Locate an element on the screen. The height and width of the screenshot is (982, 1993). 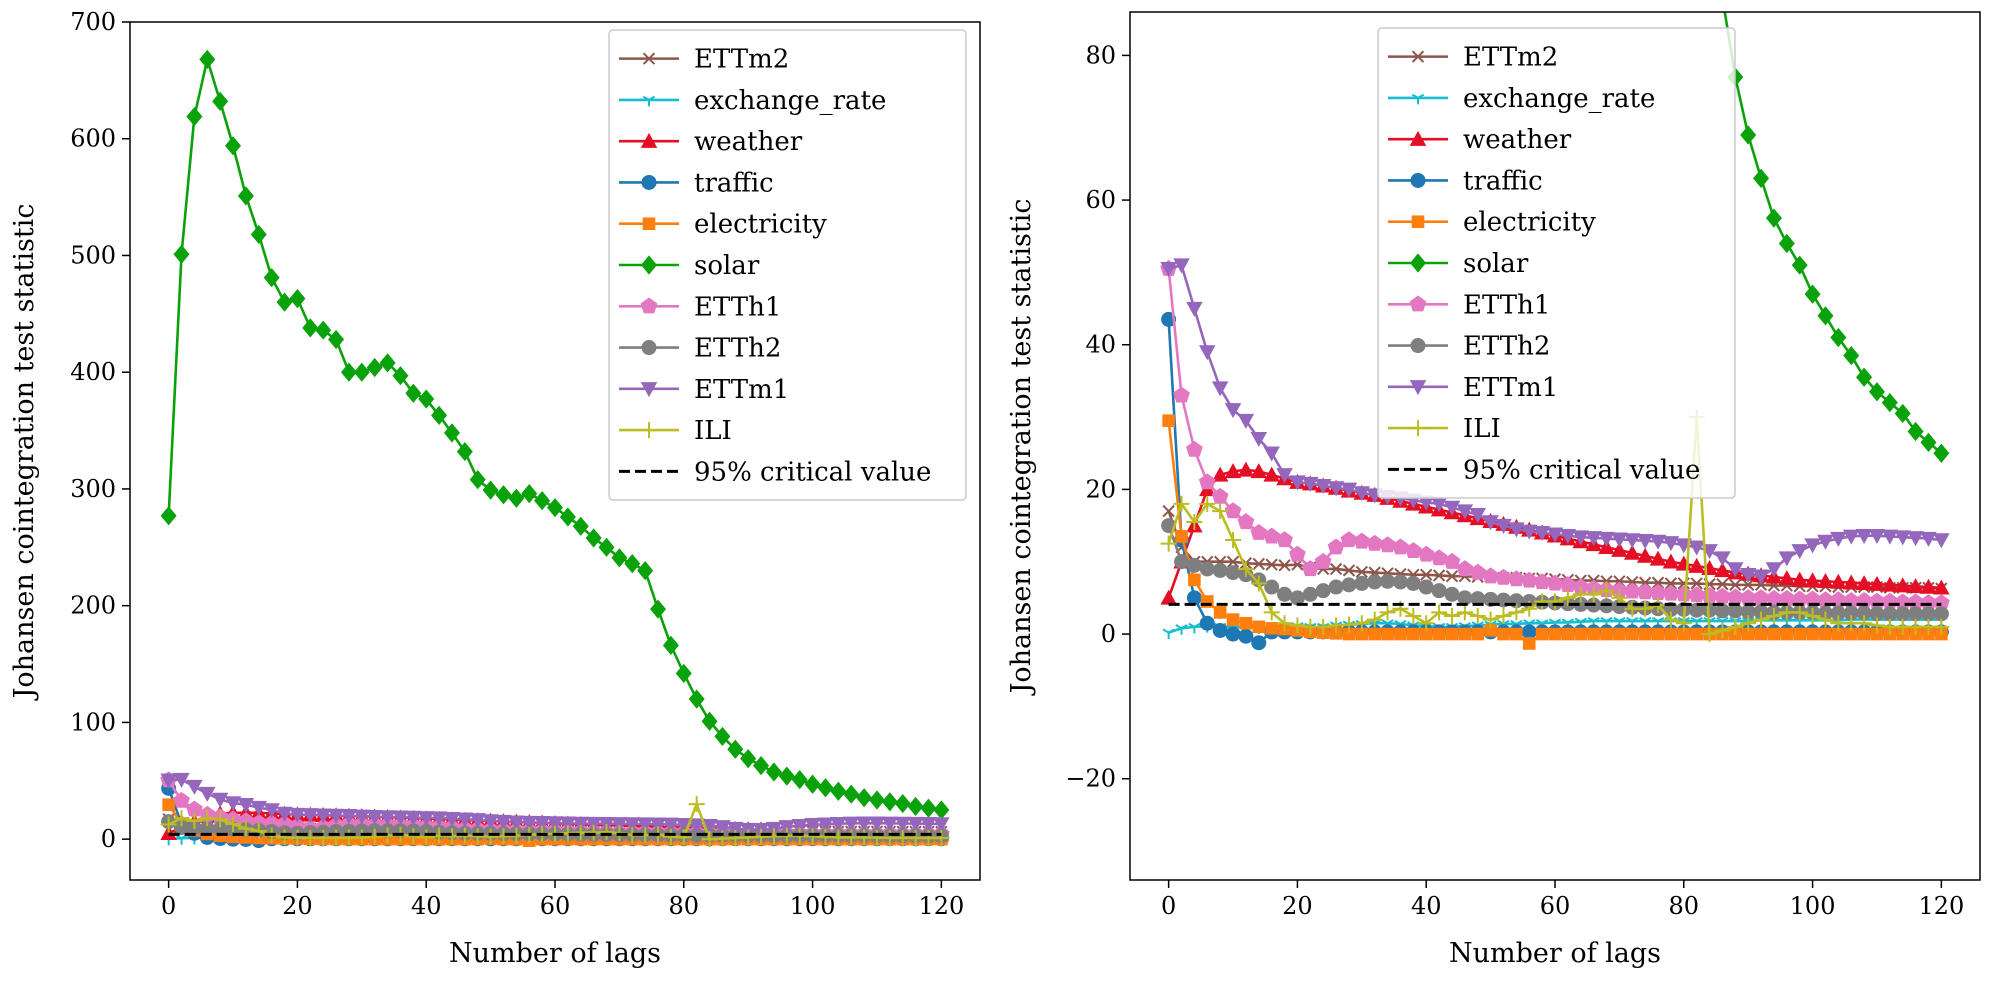
right-legend-entry: traffic is located at coordinates (1465, 181).